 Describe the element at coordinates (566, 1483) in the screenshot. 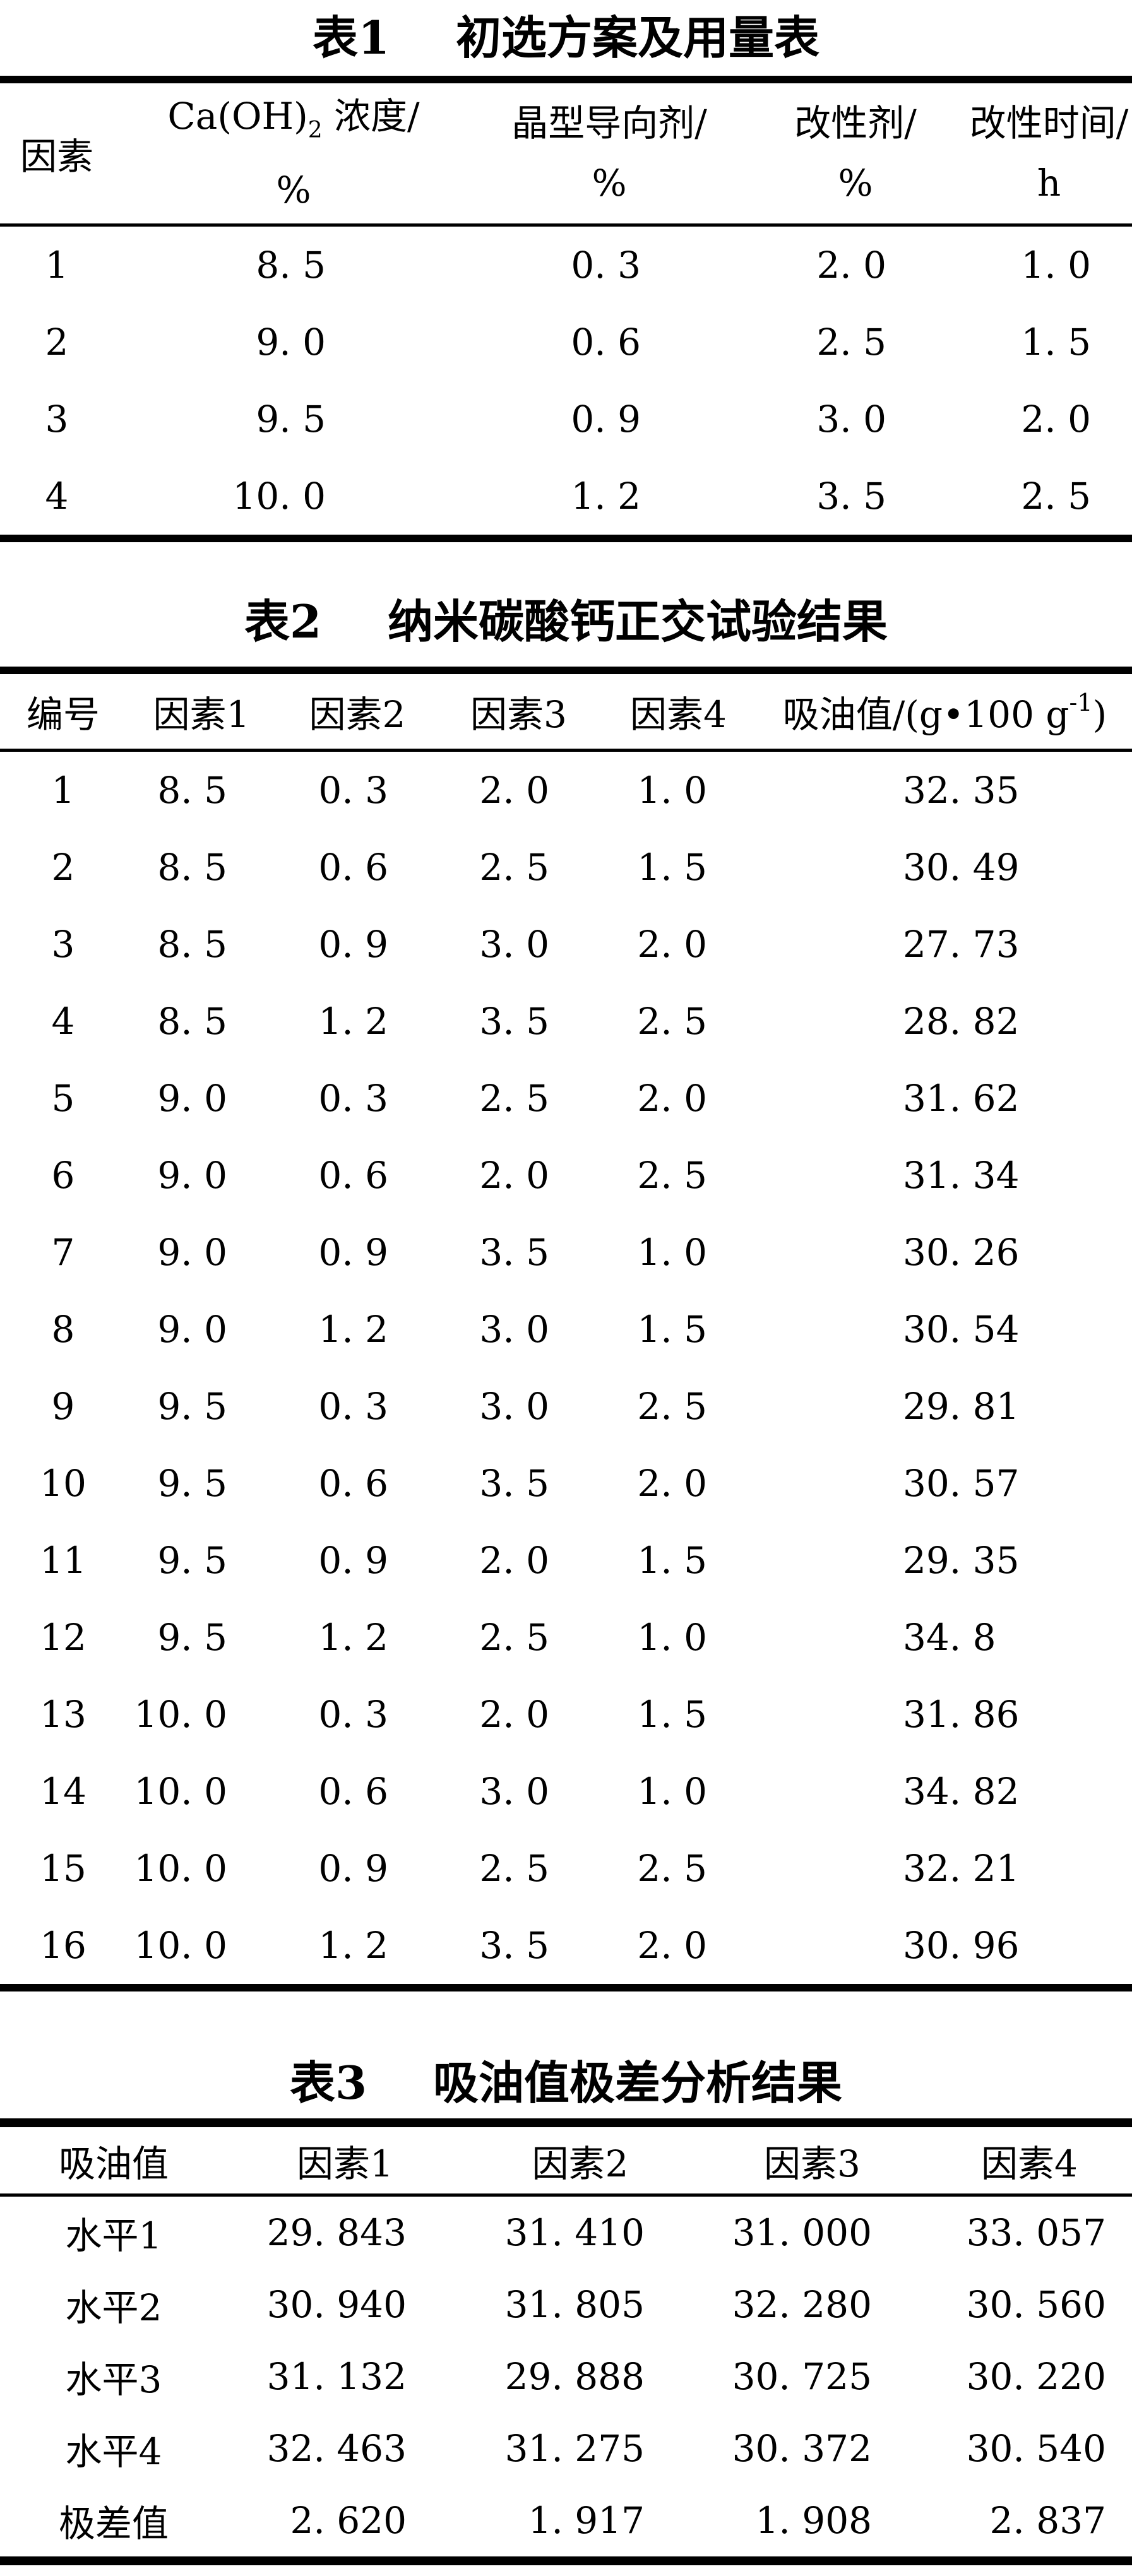

I see `table2-row: 10 9. 5 0. 6 3. 5 2. 0 30. 57` at that location.